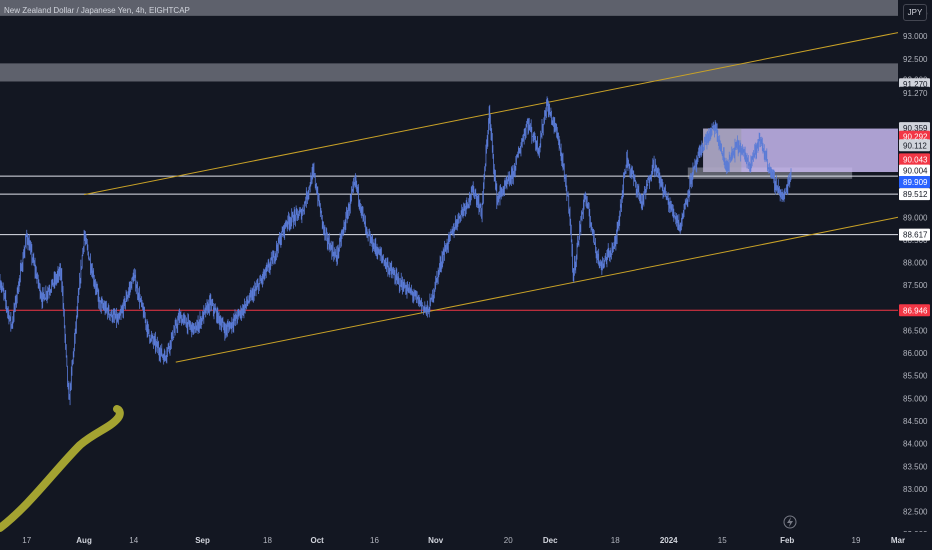 The image size is (932, 550). I want to click on y-tick-label: 86.000, so click(915, 353).